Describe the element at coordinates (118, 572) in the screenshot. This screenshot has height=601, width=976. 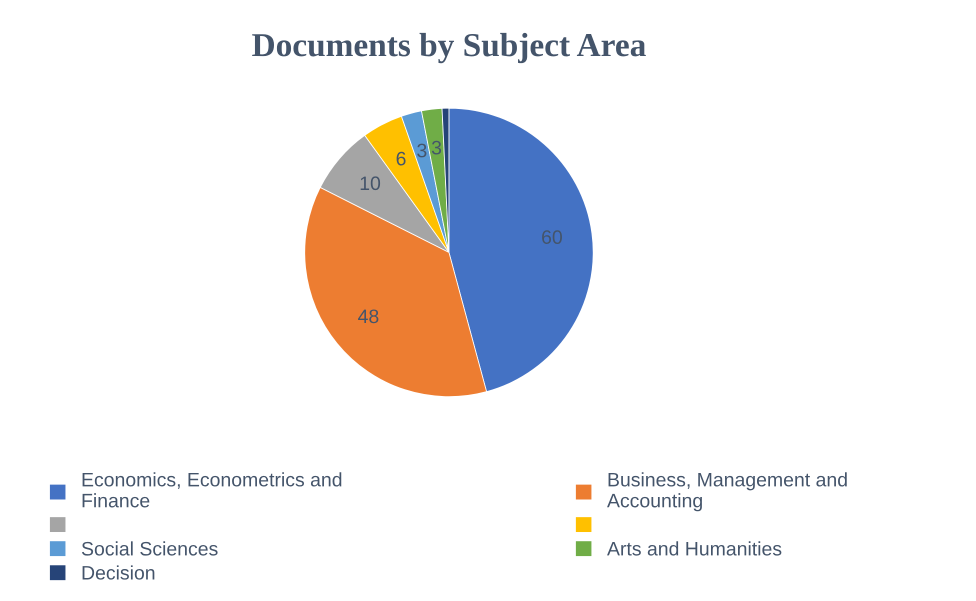
I see `legend-label: Decision` at that location.